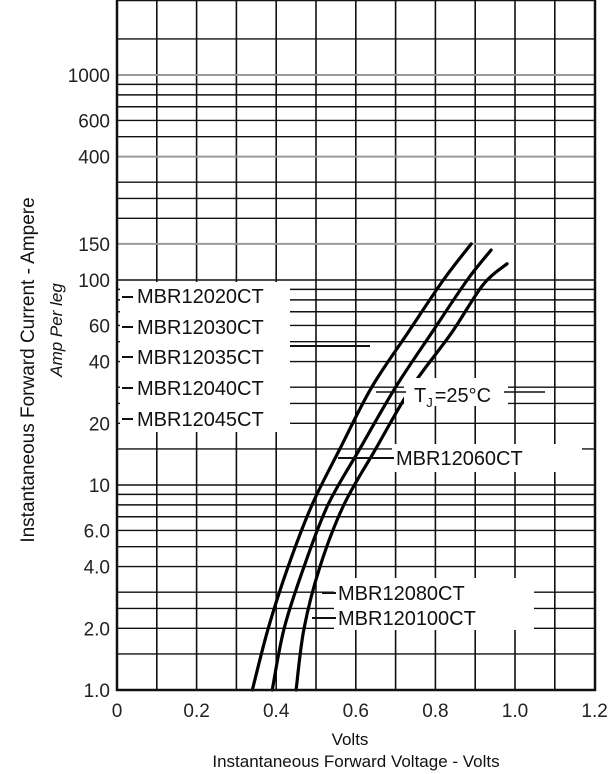 This screenshot has height=774, width=608. What do you see at coordinates (463, 396) in the screenshot?
I see `temperature-value: =25°C` at bounding box center [463, 396].